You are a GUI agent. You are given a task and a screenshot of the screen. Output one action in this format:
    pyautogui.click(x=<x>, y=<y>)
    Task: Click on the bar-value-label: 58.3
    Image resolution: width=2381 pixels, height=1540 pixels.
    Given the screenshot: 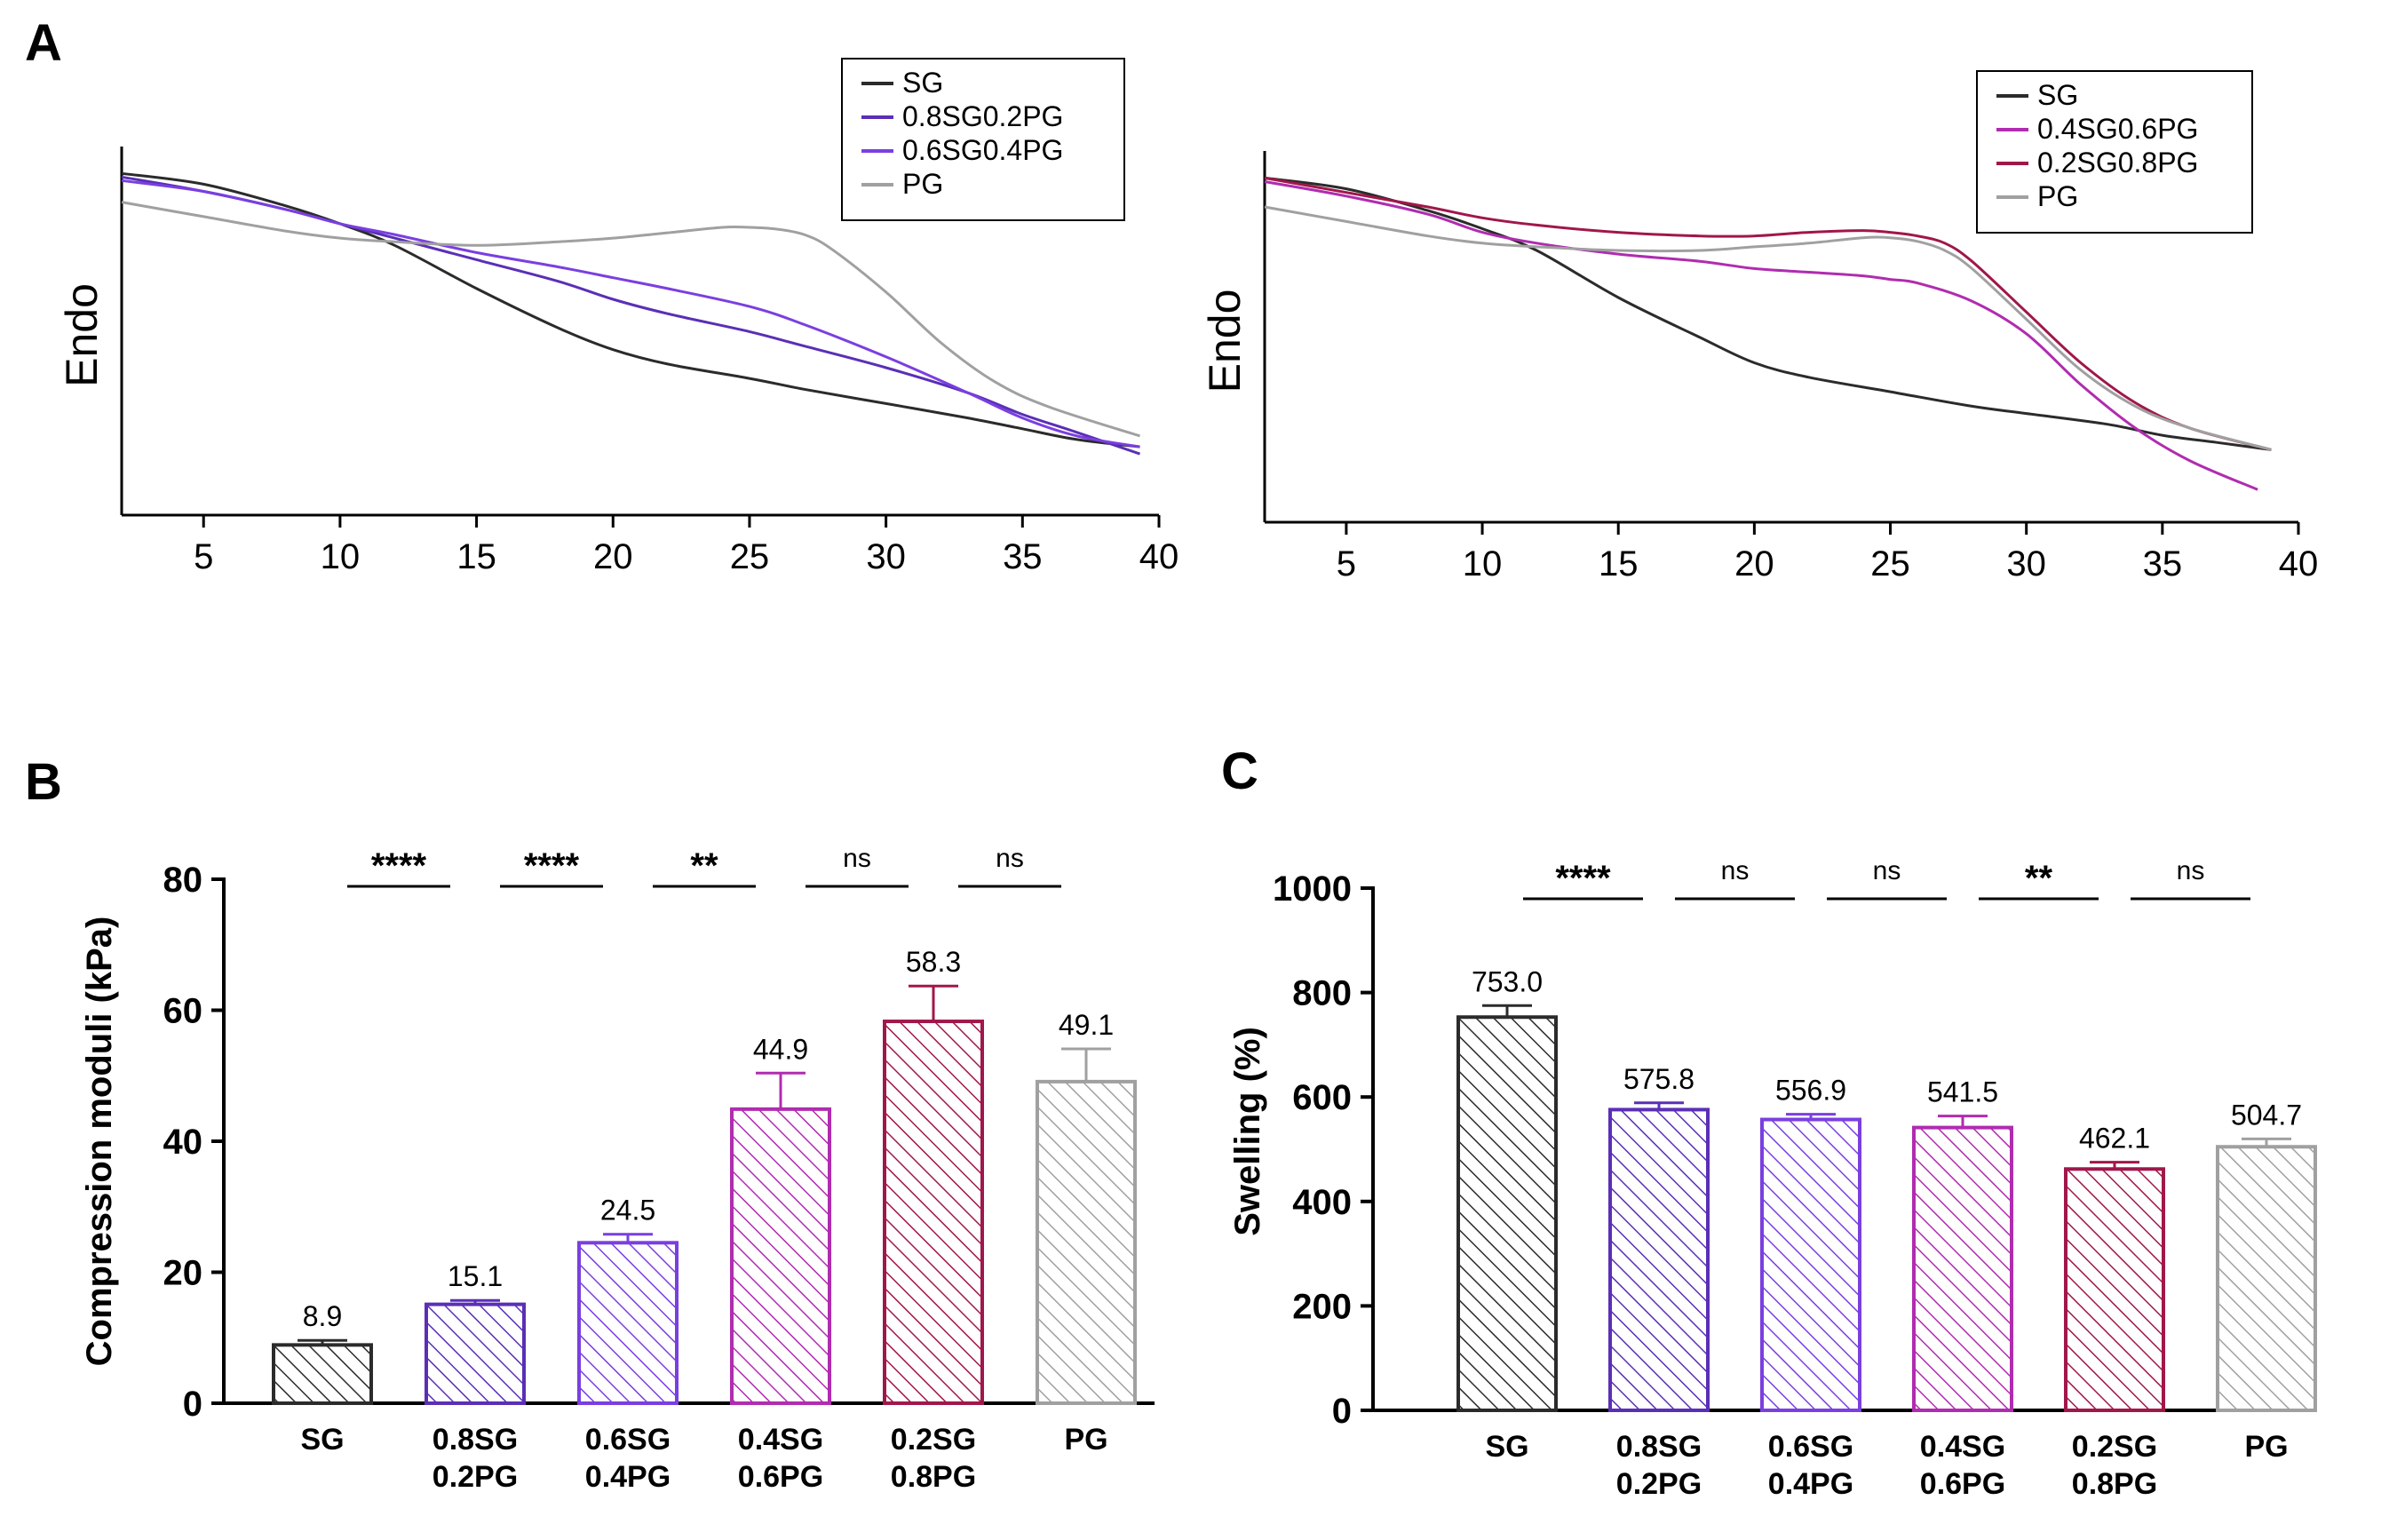 What is the action you would take?
    pyautogui.click(x=933, y=962)
    